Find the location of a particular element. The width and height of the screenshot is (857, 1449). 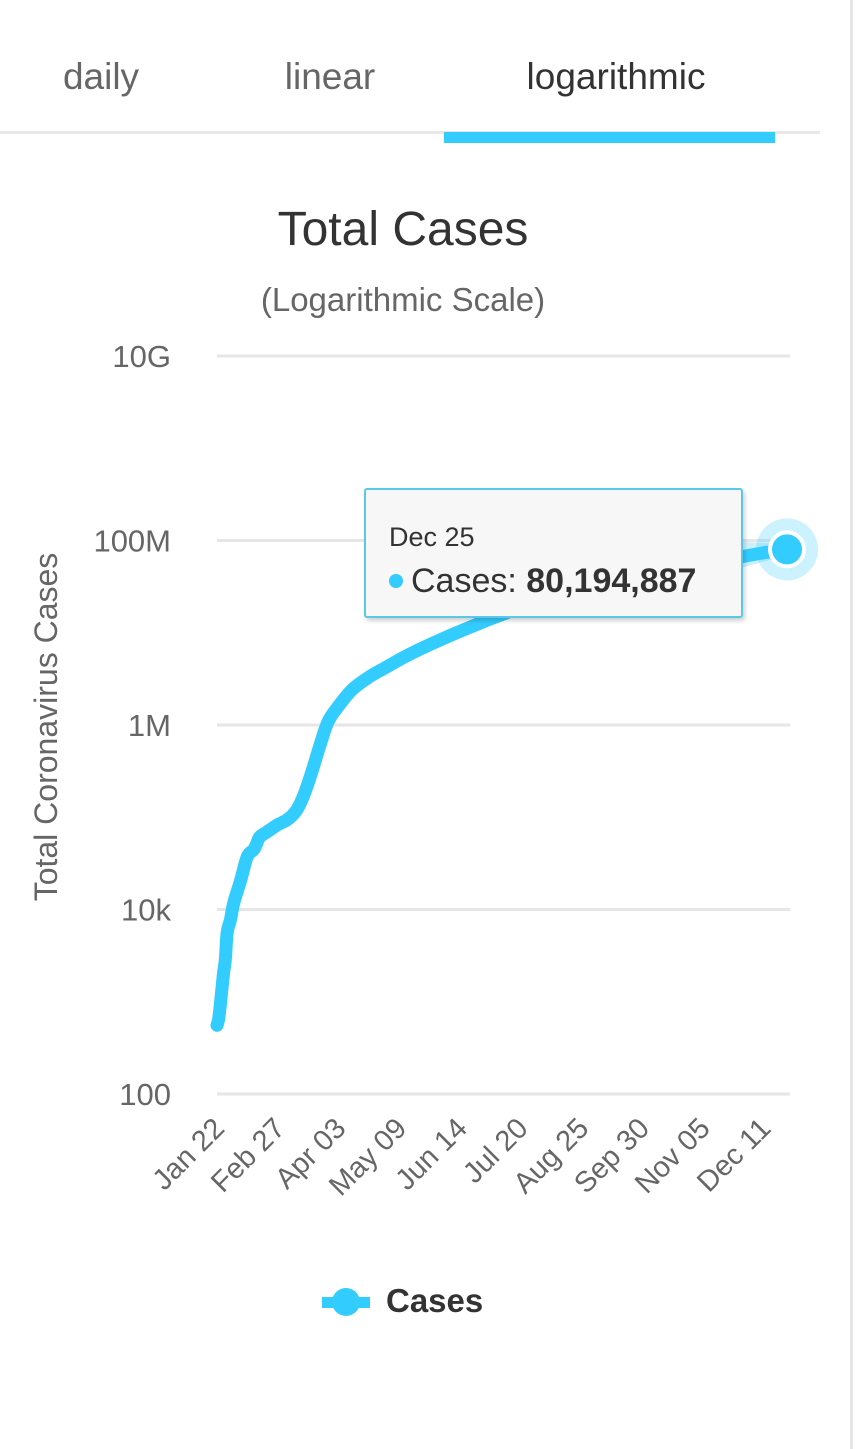

y-tick-label: 100 is located at coordinates (145, 1094).